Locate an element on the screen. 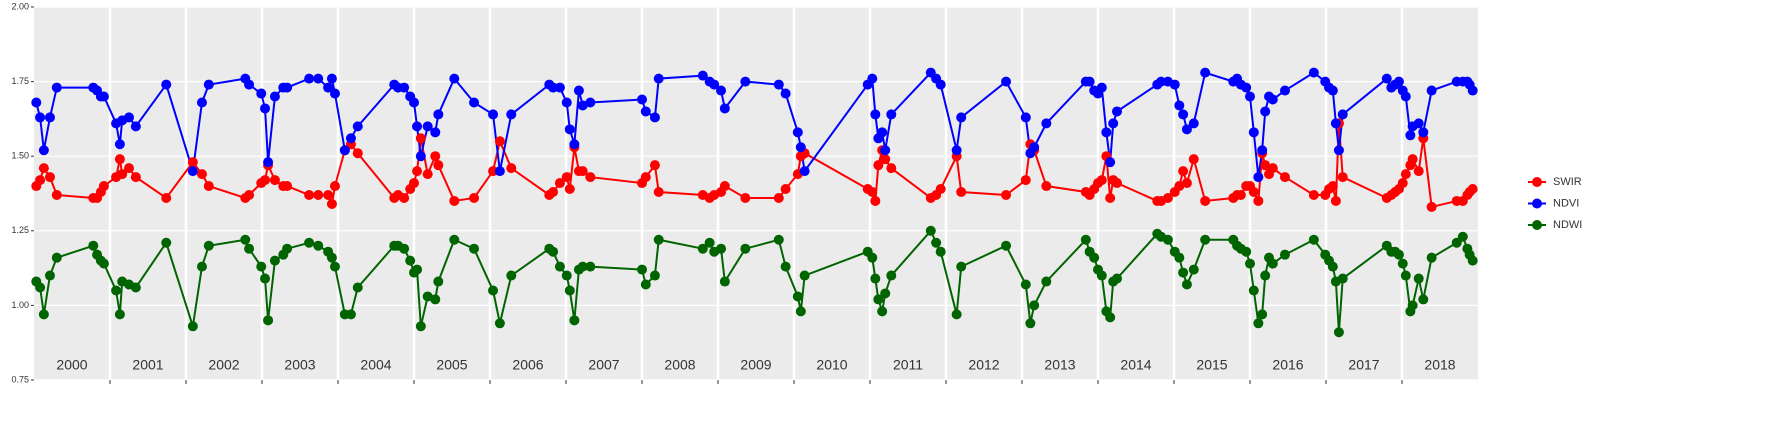  year-label: 2009 is located at coordinates (755, 365).